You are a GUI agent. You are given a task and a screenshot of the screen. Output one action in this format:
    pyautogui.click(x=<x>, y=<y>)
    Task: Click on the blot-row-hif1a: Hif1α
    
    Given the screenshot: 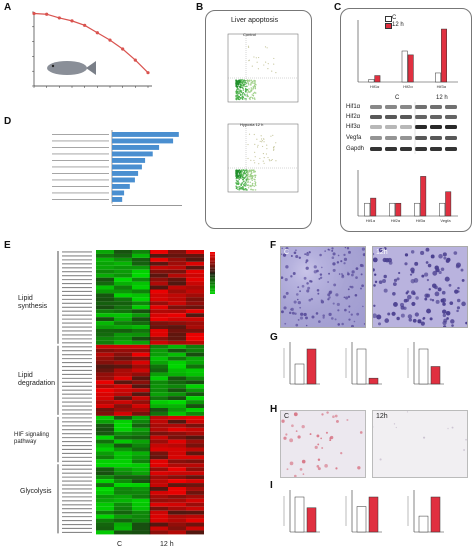 What is the action you would take?
    pyautogui.click(x=353, y=107)
    